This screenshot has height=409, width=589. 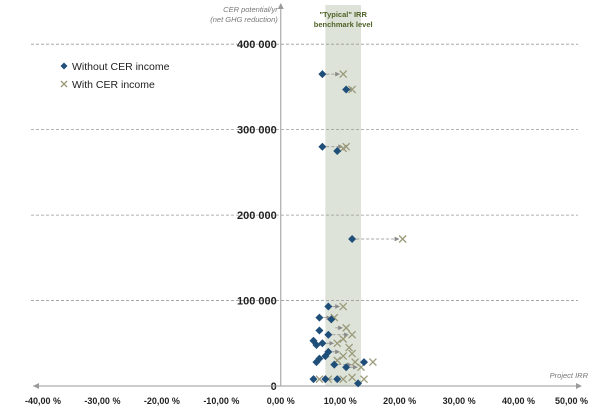 I want to click on x-tick-label: 20,00 %, so click(x=399, y=401).